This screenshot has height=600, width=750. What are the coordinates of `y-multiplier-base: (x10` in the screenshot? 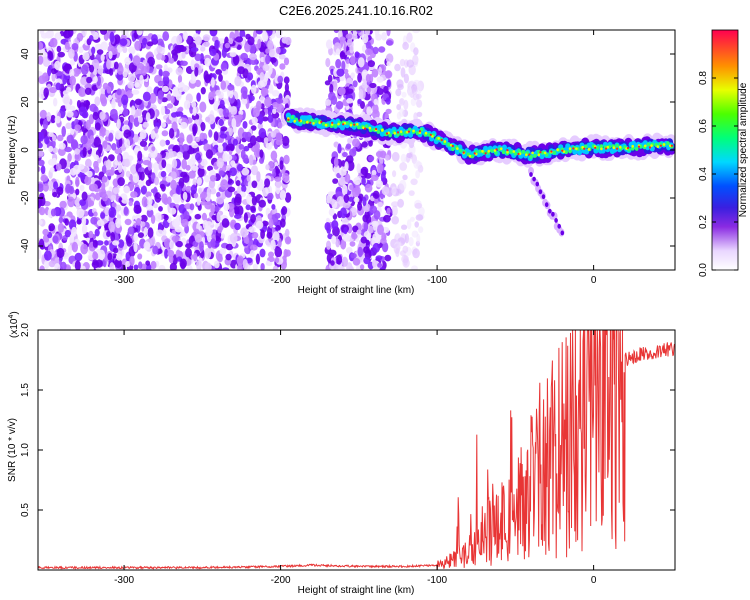 It's located at (14, 328).